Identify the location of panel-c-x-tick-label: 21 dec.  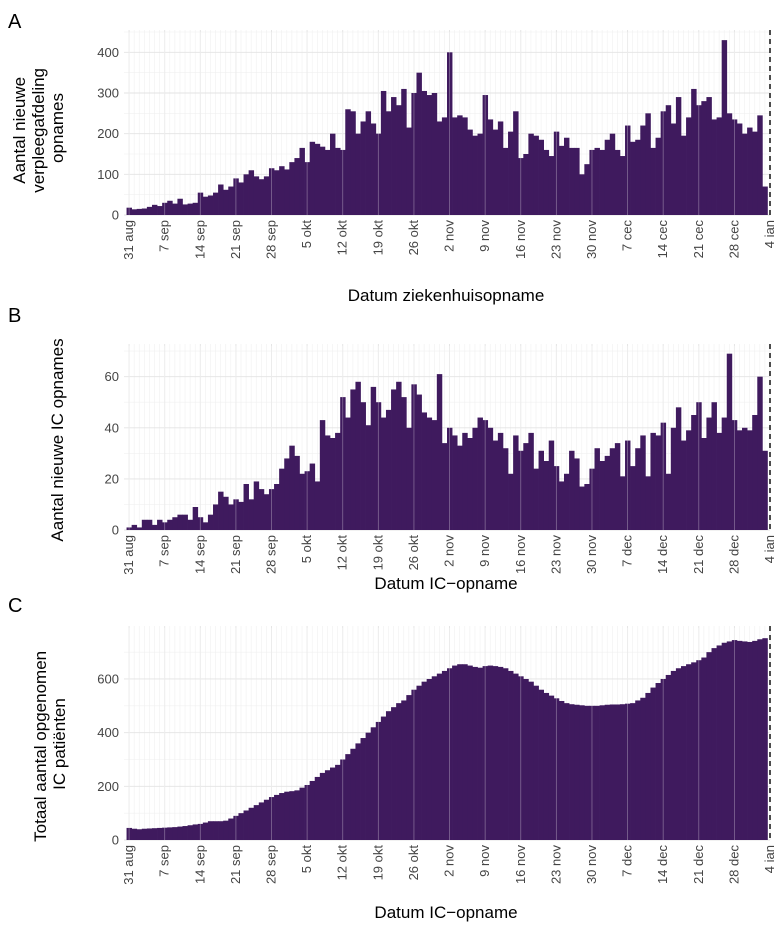
(698, 865).